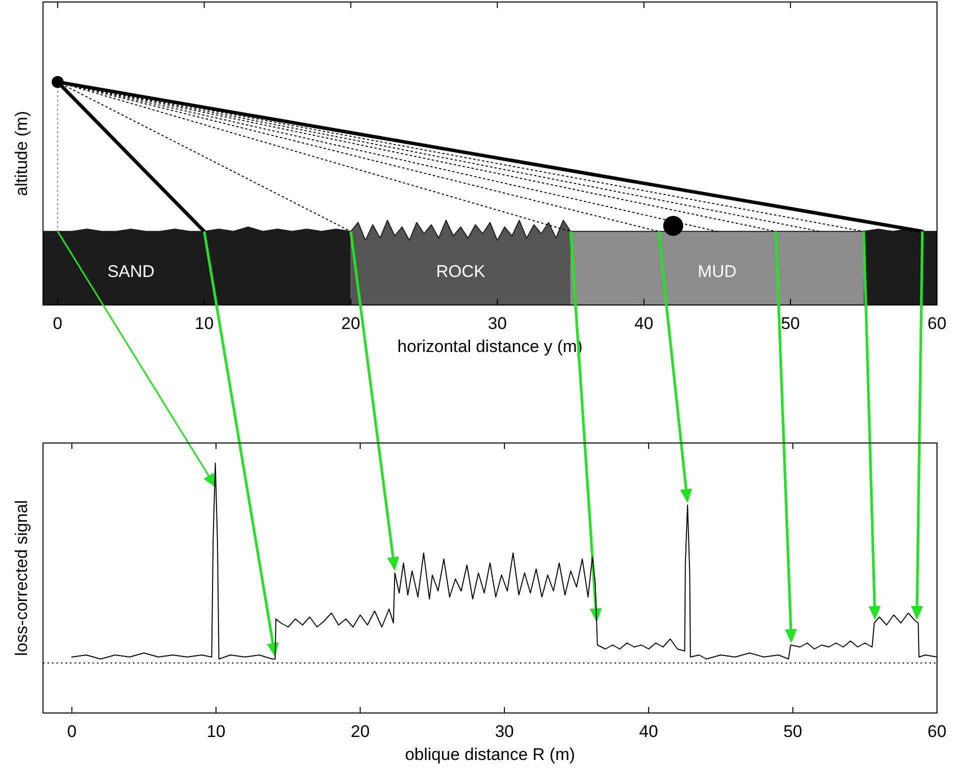  What do you see at coordinates (717, 271) in the screenshot?
I see `band-label: MUD` at bounding box center [717, 271].